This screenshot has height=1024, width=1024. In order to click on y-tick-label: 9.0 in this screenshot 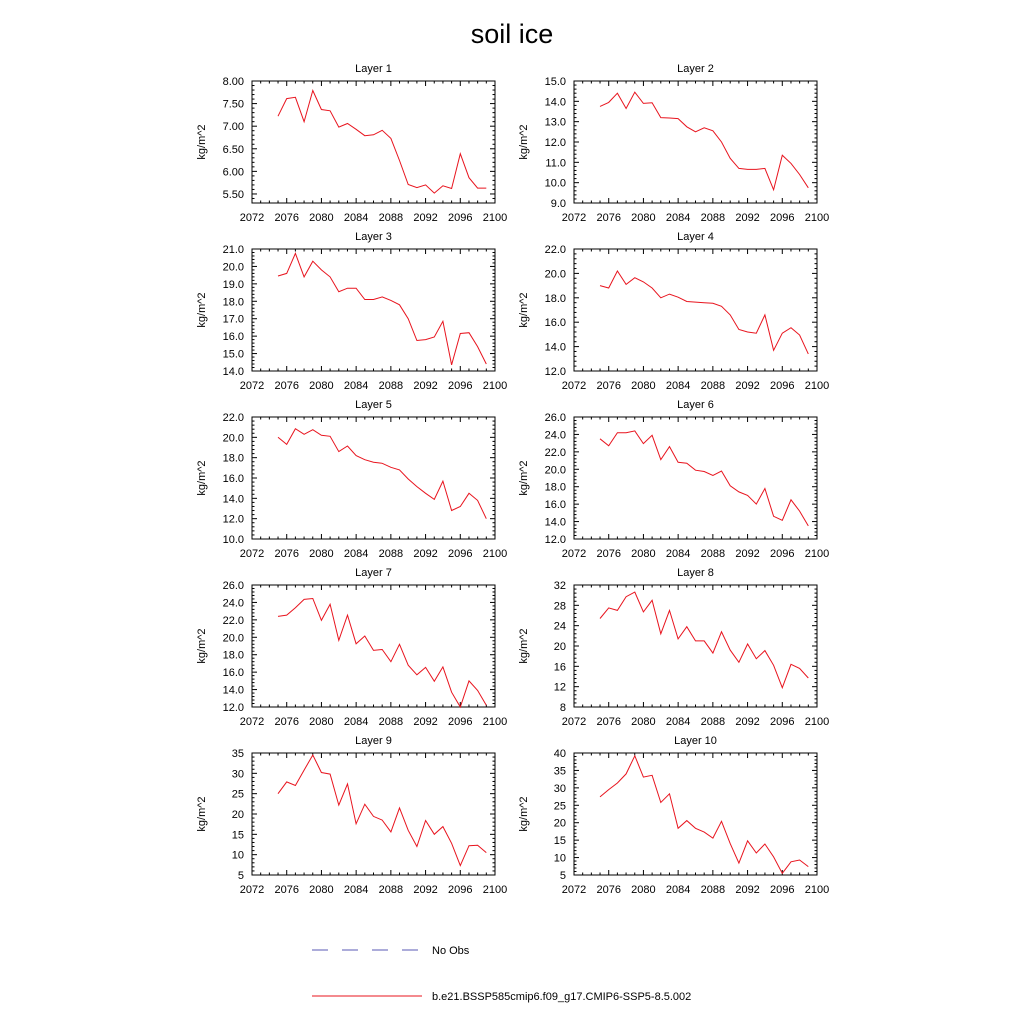, I will do `click(558, 204)`.